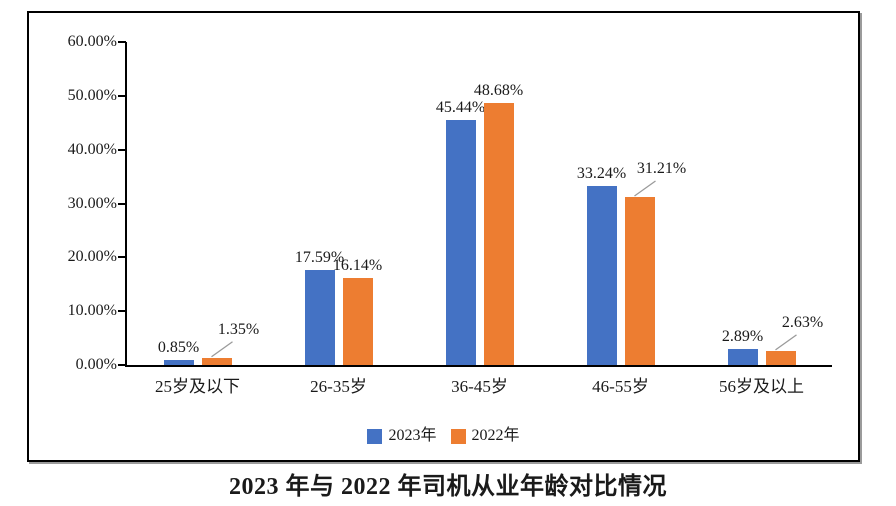 The height and width of the screenshot is (506, 896). What do you see at coordinates (742, 337) in the screenshot?
I see `data-label: 2.89%` at bounding box center [742, 337].